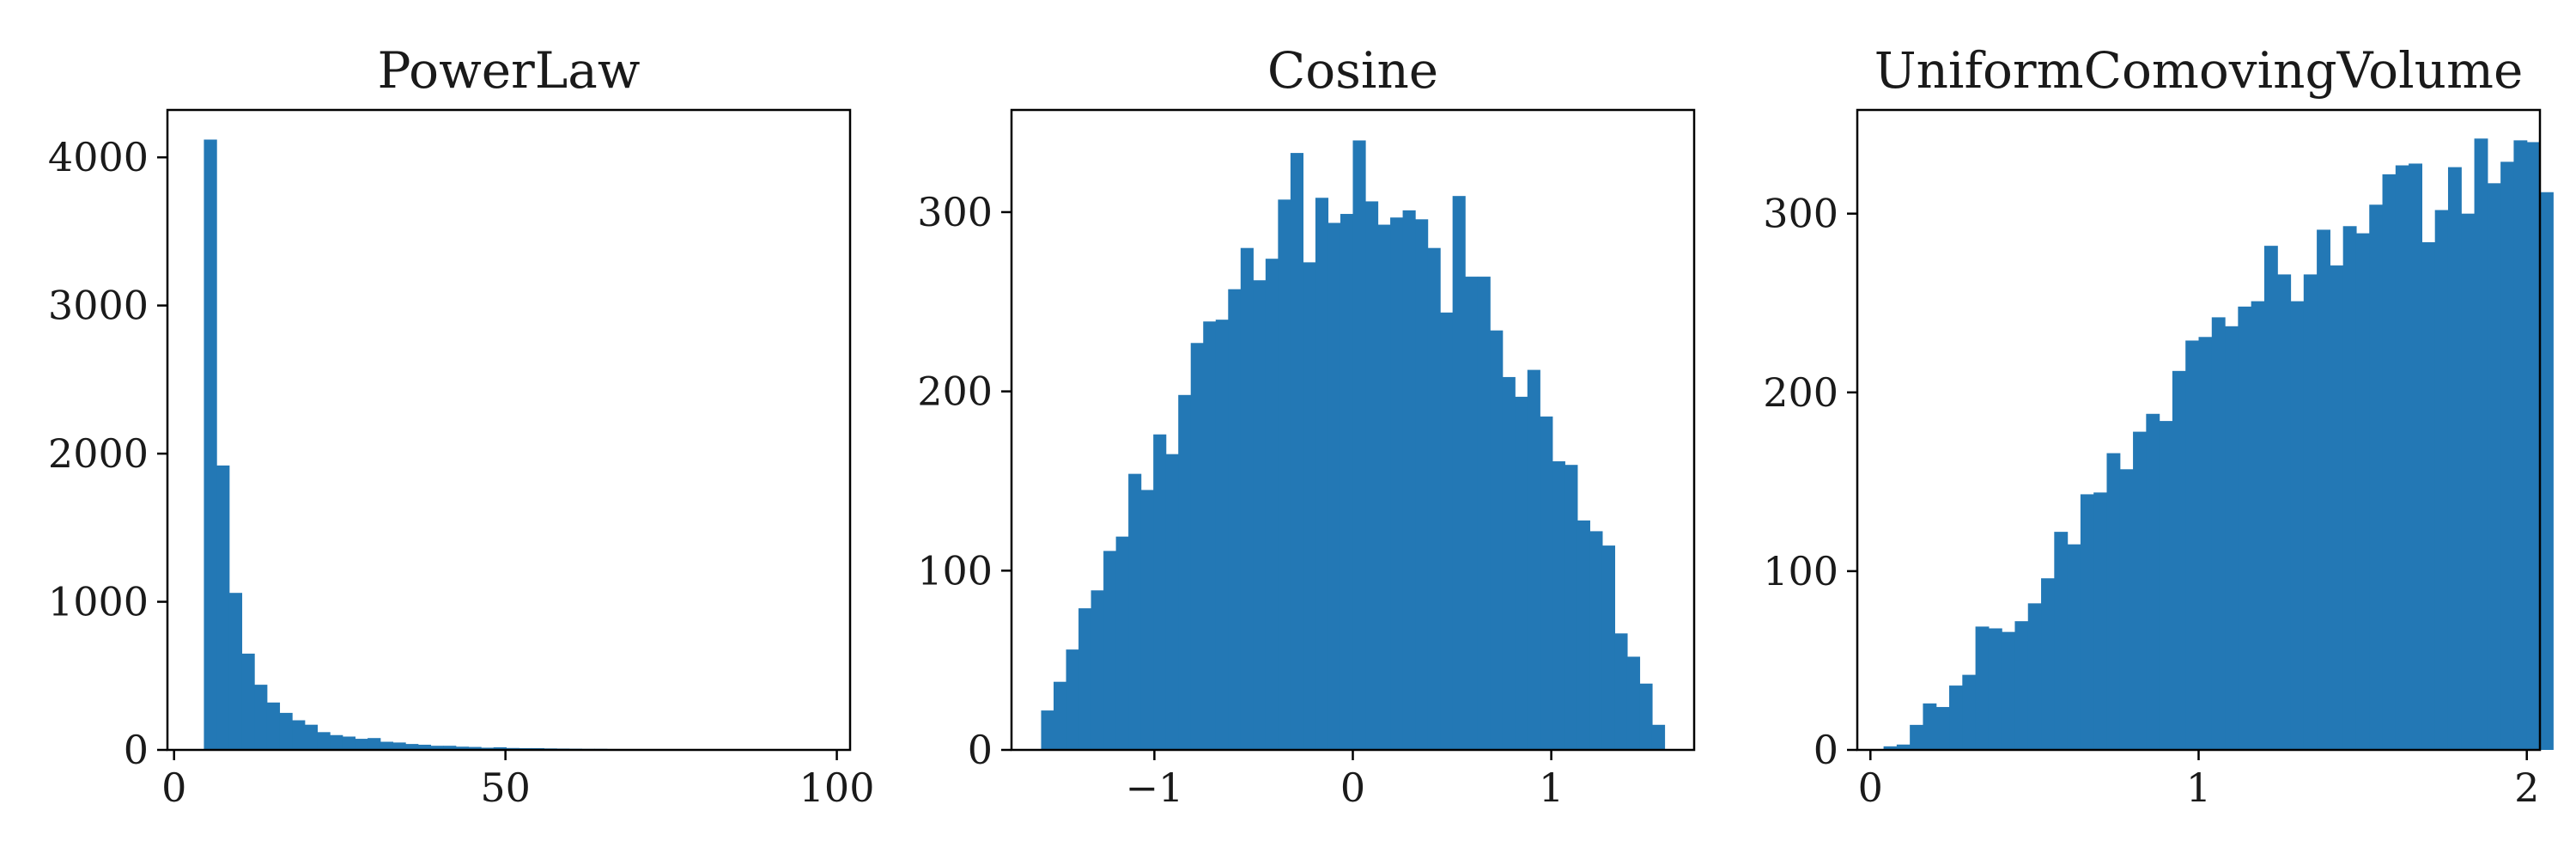 This screenshot has height=859, width=2576. I want to click on x-tick-label: 100, so click(837, 788).